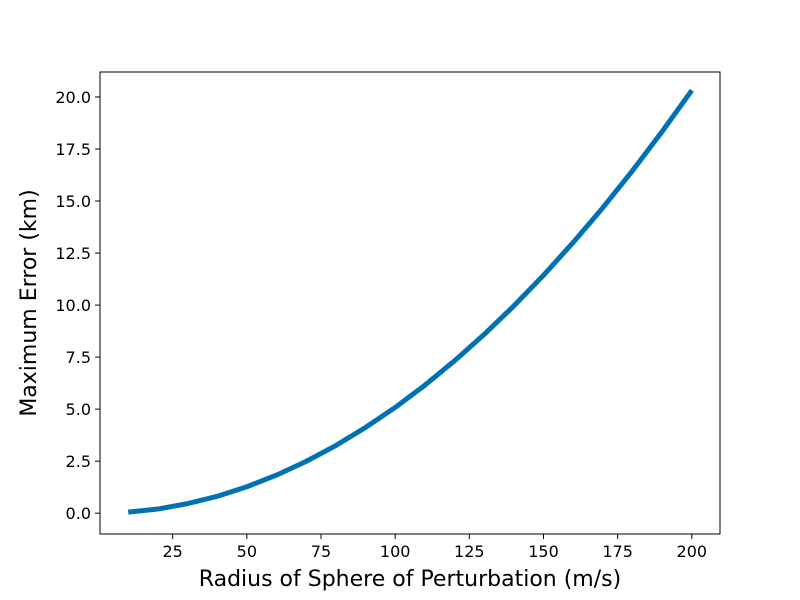 This screenshot has width=800, height=600. I want to click on y-tick-label: 12.5, so click(73, 253).